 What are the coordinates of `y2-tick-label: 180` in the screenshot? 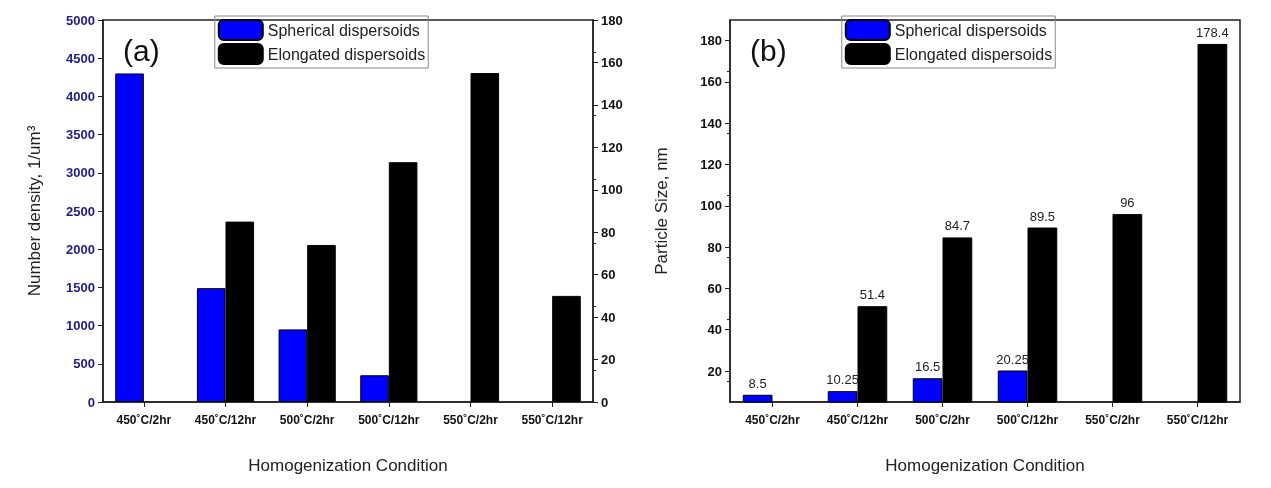 It's located at (612, 20).